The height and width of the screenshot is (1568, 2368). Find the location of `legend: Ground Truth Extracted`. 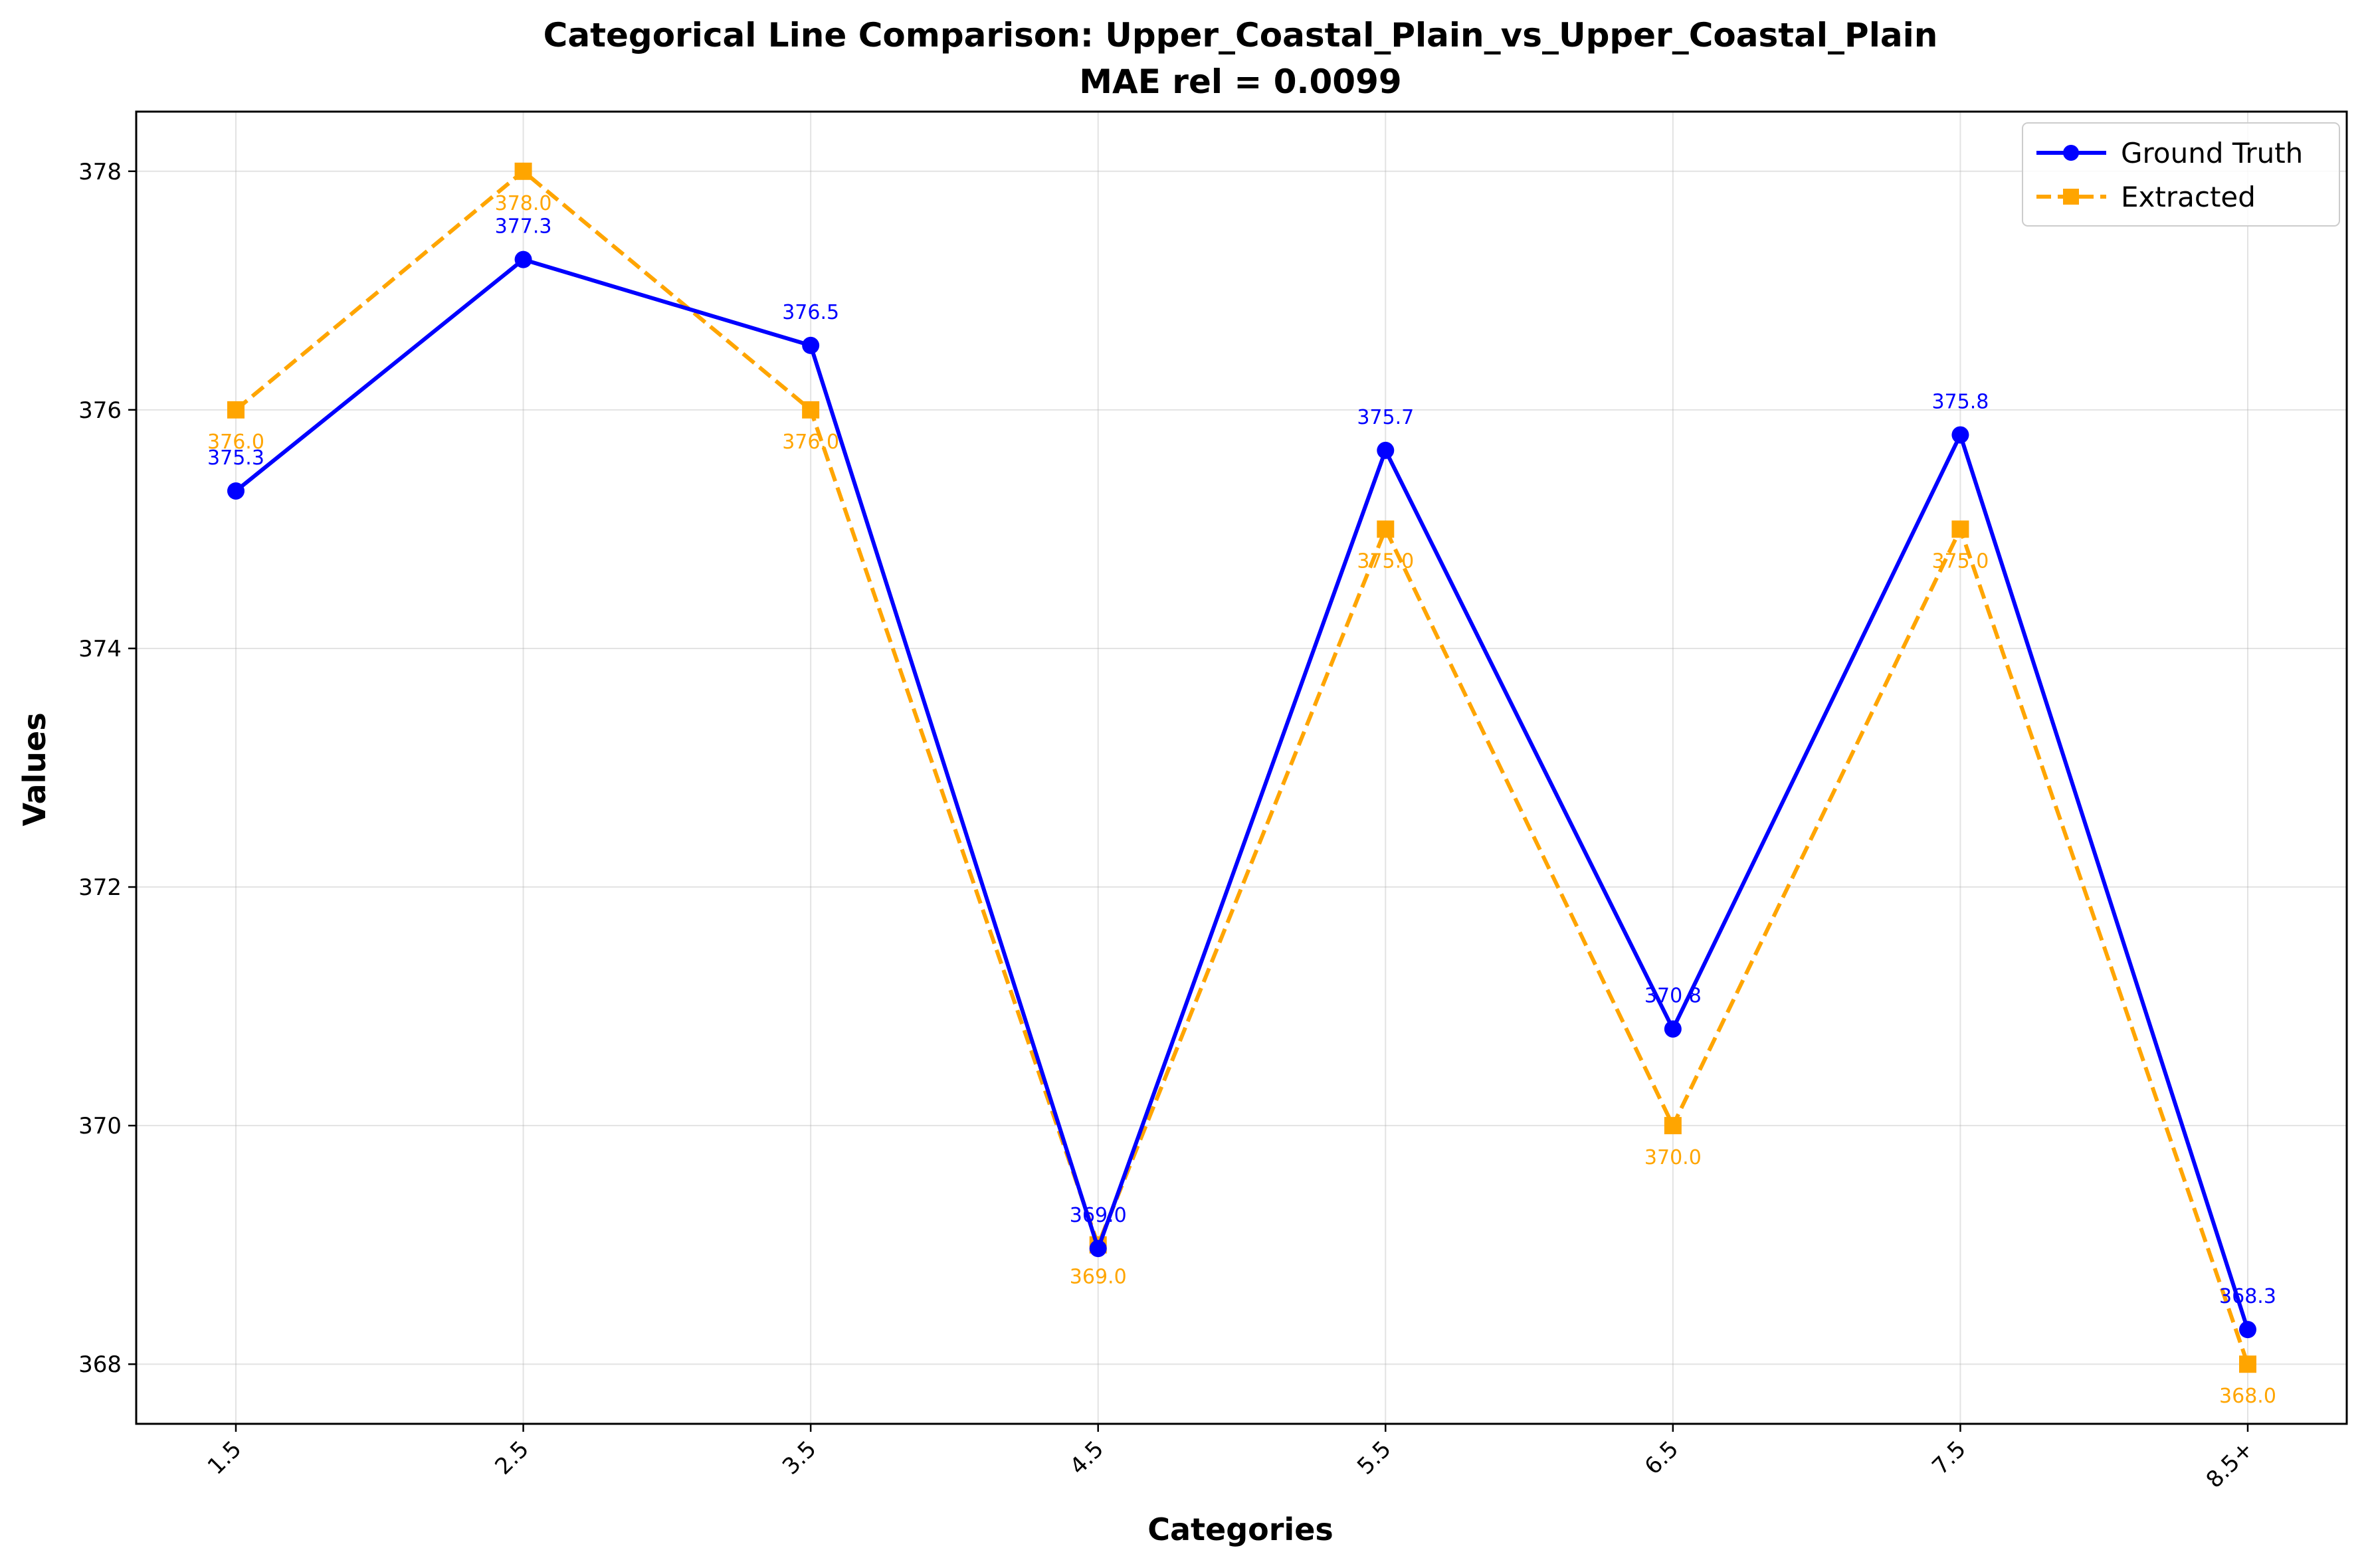

legend: Ground Truth Extracted is located at coordinates (2181, 174).